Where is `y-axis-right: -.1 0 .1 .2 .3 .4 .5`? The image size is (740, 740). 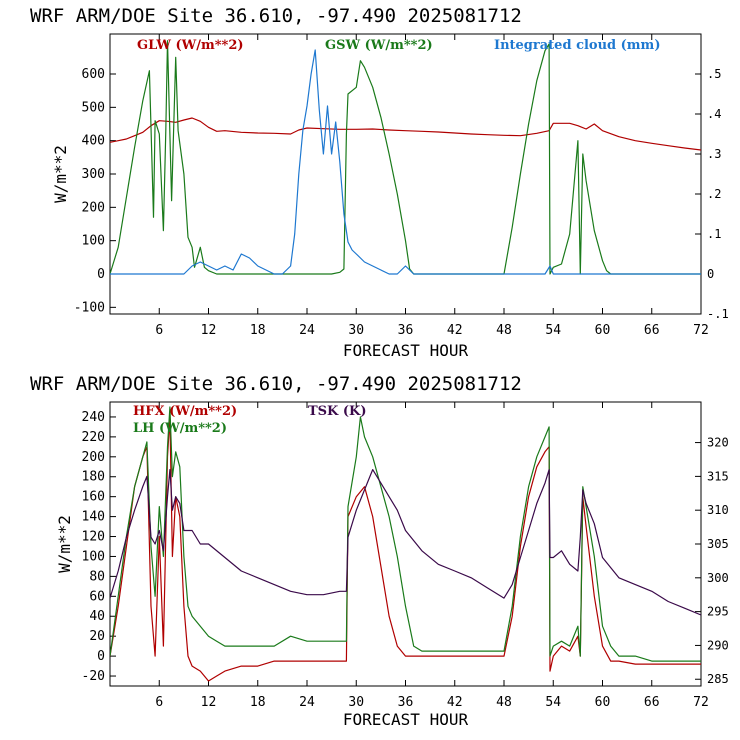 y-axis-right: -.1 0 .1 .2 .3 .4 .5 is located at coordinates (712, 194).